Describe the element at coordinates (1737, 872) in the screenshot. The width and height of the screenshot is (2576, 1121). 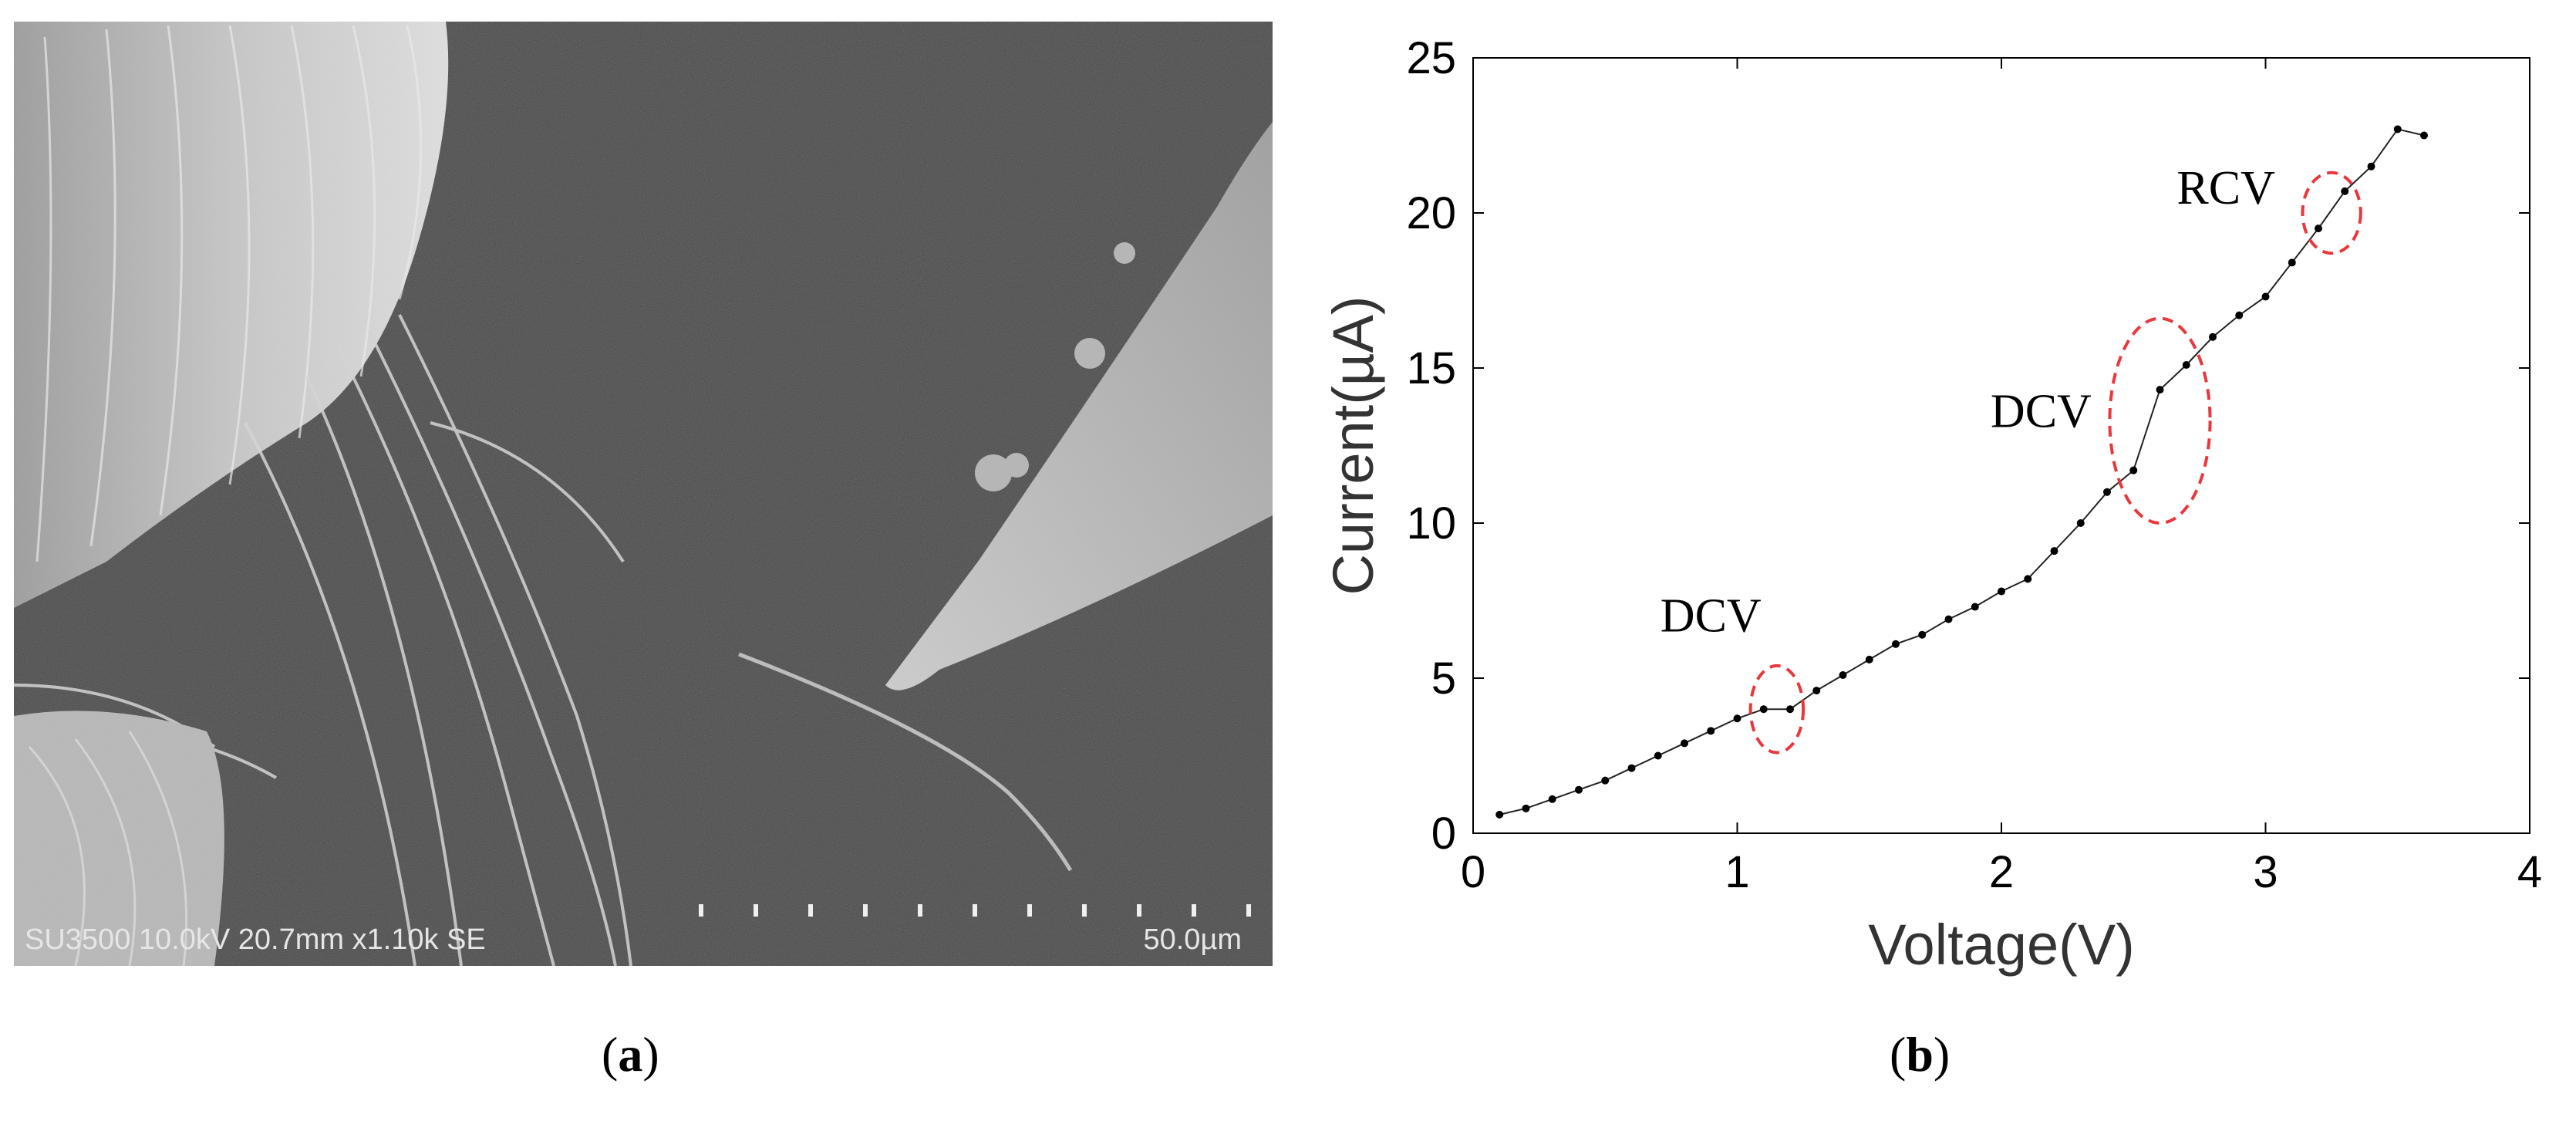
I see `x-tick-label: 1` at that location.